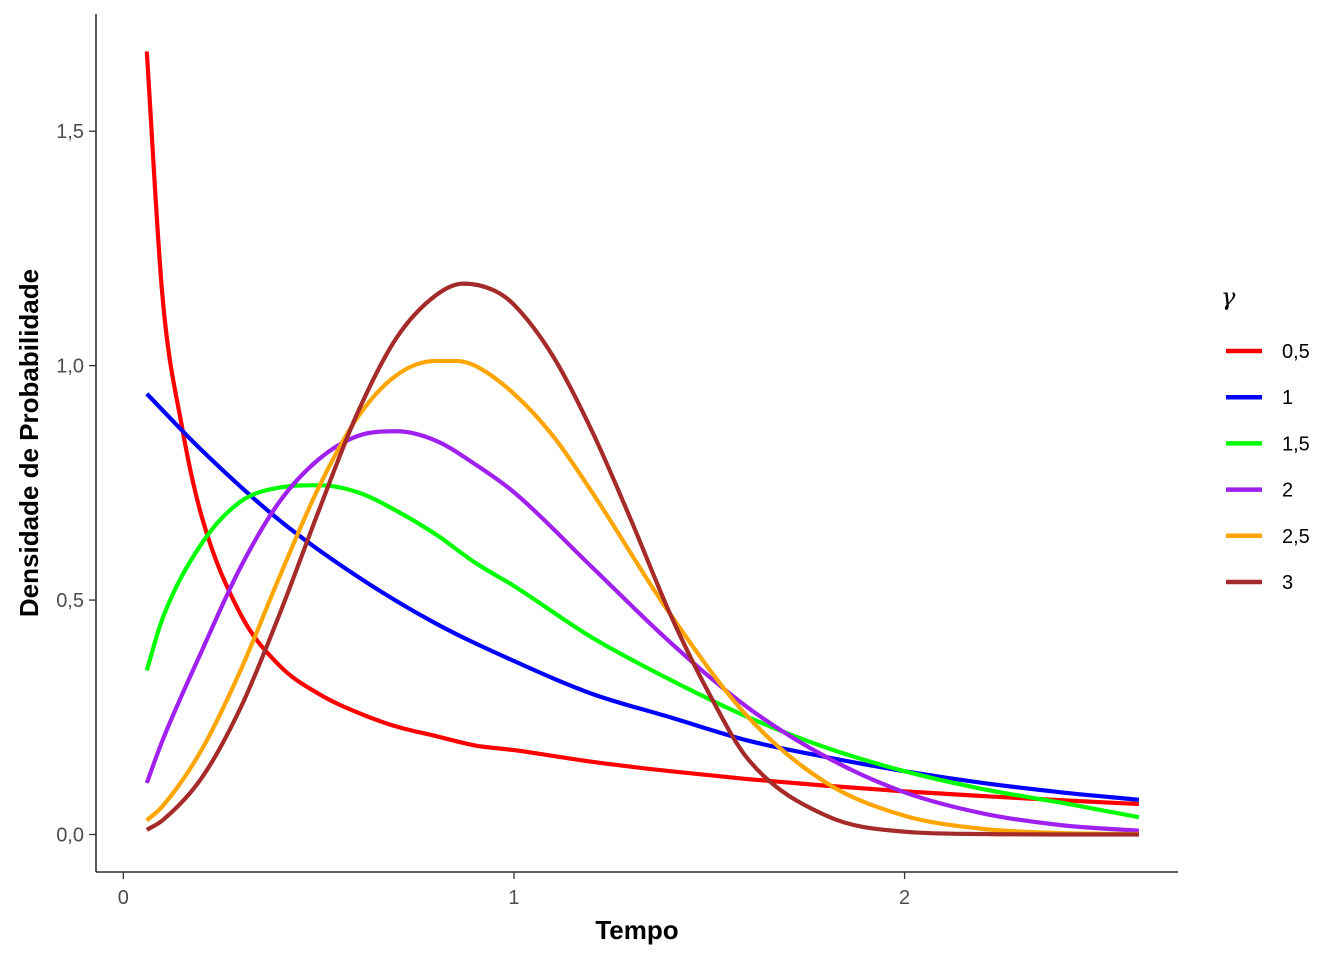 Image resolution: width=1344 pixels, height=960 pixels. Describe the element at coordinates (1296, 444) in the screenshot. I see `legend-label-3: 1,5` at that location.